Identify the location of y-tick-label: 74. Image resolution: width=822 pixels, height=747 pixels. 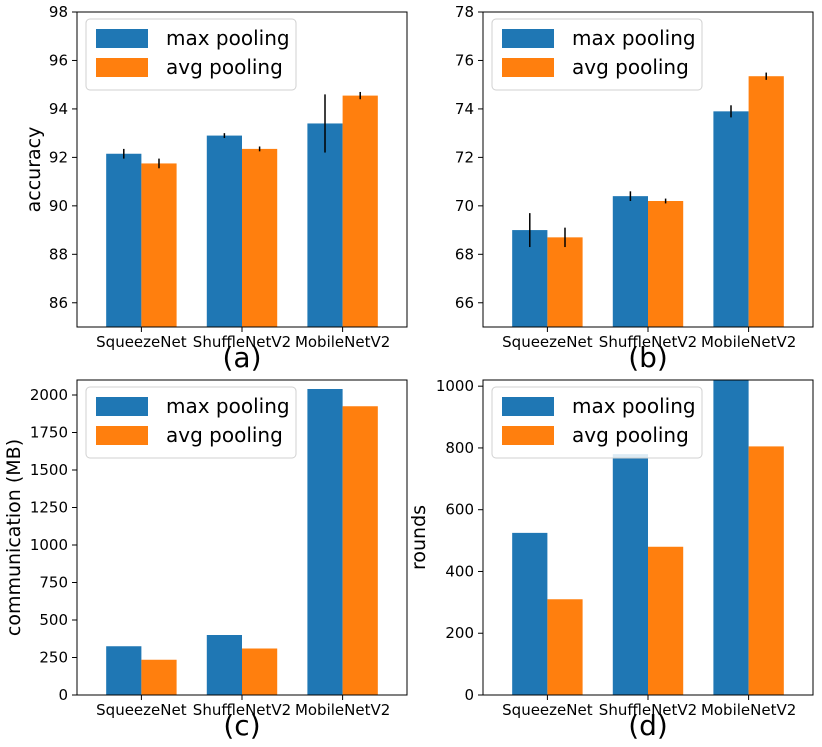
(464, 109).